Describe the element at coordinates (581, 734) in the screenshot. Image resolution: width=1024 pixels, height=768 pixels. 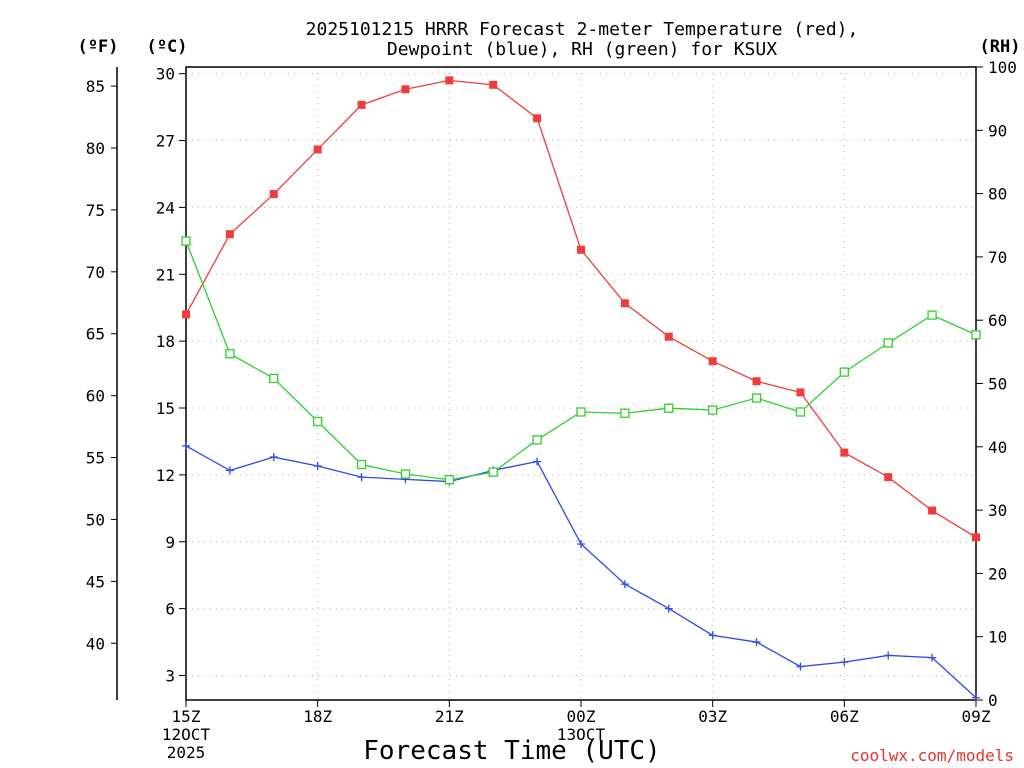
I see `x-tick-label: 13OCT` at that location.